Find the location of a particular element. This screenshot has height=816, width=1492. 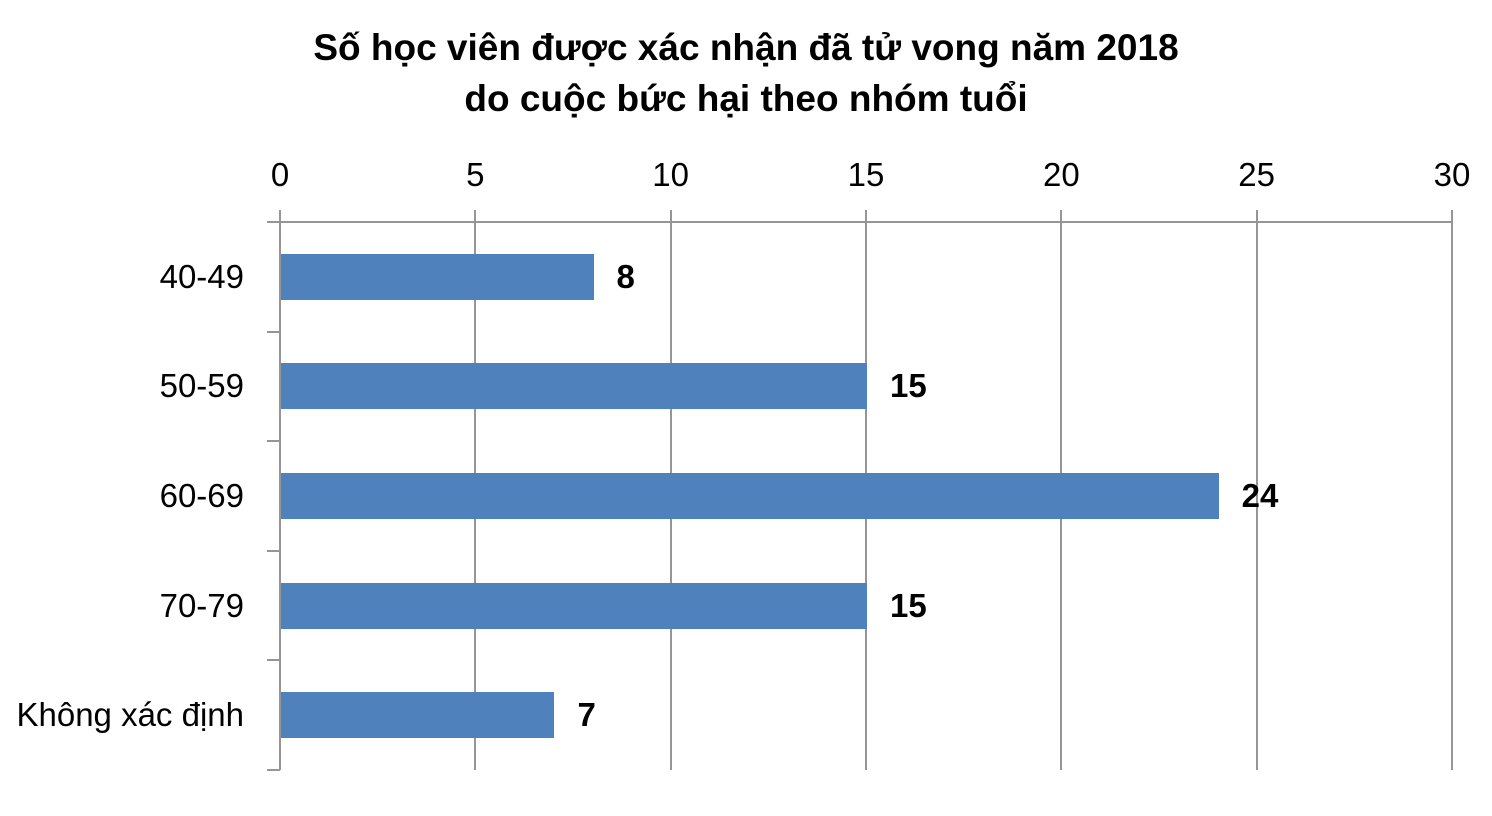

y-axis-category-label: 70-79 is located at coordinates (201, 605).